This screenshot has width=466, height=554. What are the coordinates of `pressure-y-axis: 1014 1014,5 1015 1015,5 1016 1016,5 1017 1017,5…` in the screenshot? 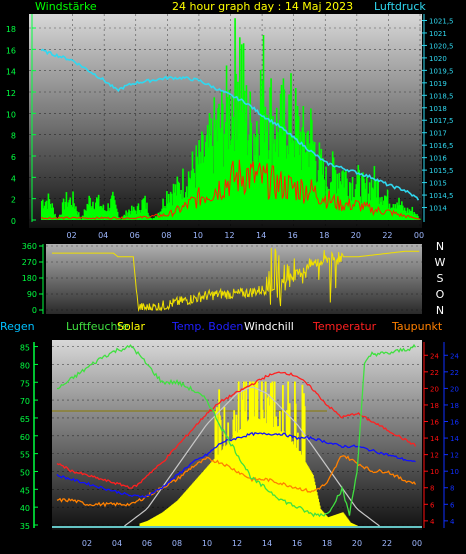 It's located at (438, 118).